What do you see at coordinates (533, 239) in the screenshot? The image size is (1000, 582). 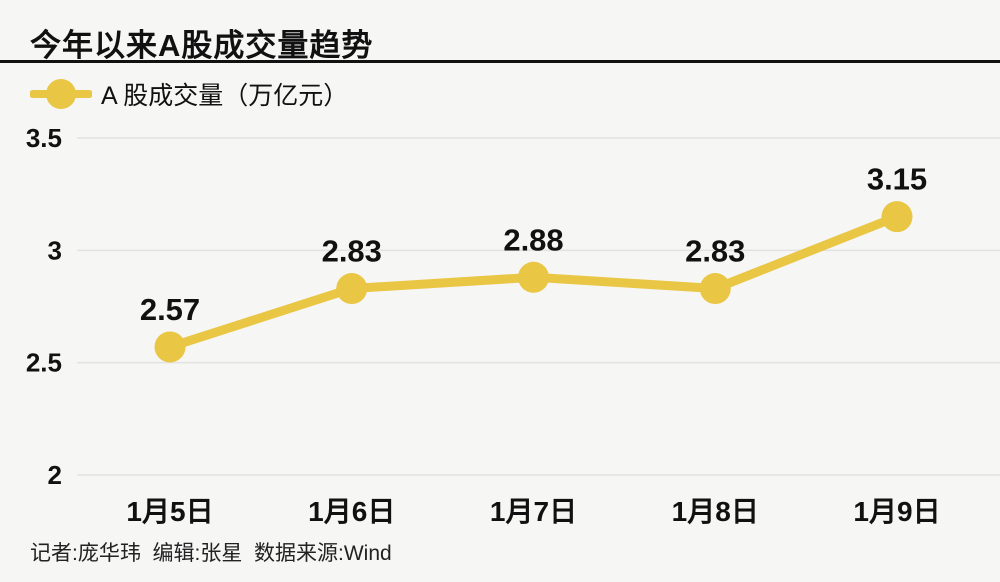 I see `data-point-label: 2.88` at bounding box center [533, 239].